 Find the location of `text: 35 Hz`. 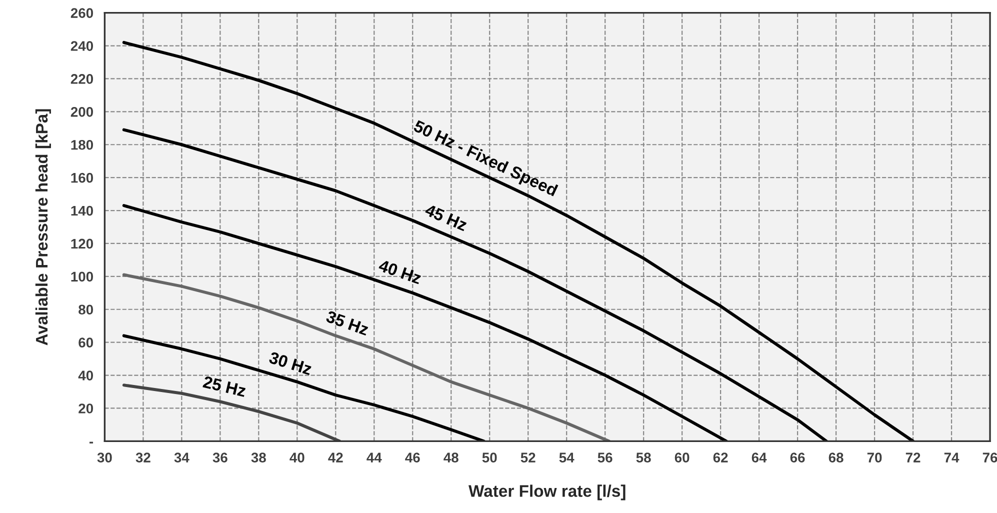

text: 35 Hz is located at coordinates (347, 323).